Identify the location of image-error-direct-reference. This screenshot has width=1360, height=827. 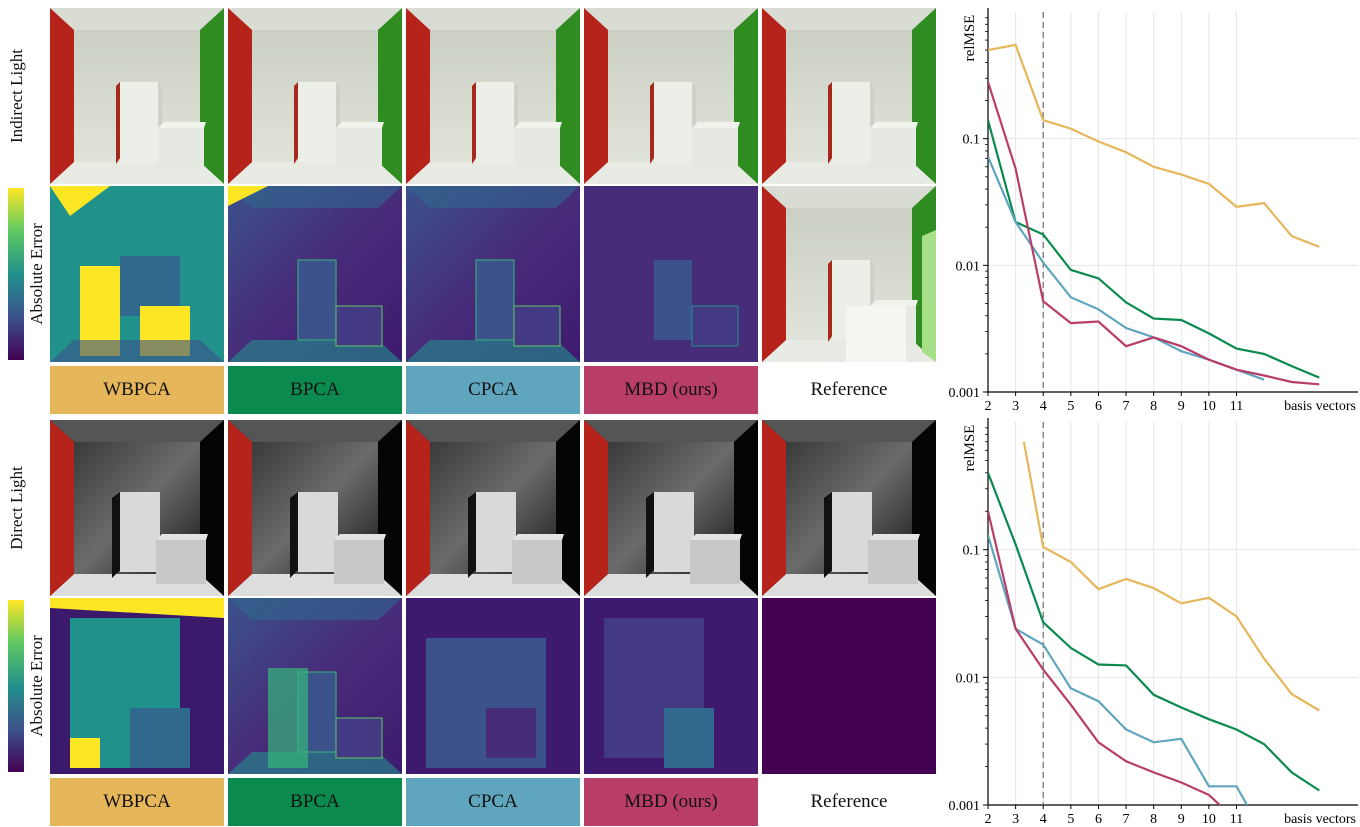
(849, 686).